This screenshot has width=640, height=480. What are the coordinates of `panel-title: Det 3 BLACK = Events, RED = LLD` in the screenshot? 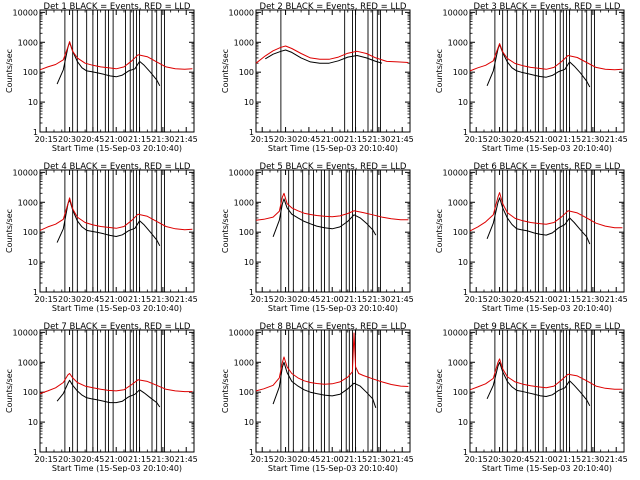 It's located at (547, 7).